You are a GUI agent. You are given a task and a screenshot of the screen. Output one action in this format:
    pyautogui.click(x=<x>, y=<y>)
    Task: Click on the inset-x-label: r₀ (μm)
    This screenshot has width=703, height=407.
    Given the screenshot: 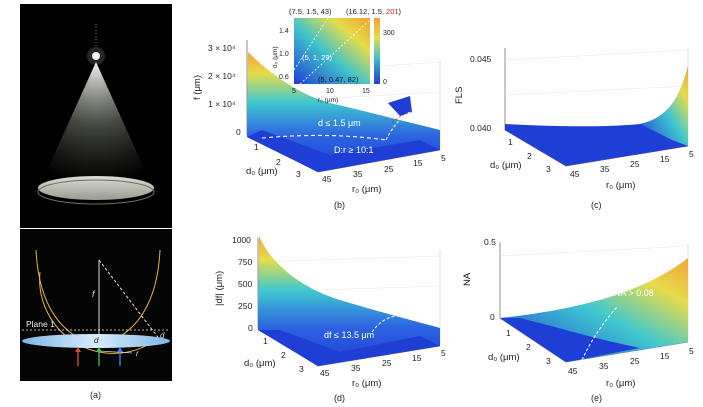 What is the action you would take?
    pyautogui.click(x=328, y=100)
    